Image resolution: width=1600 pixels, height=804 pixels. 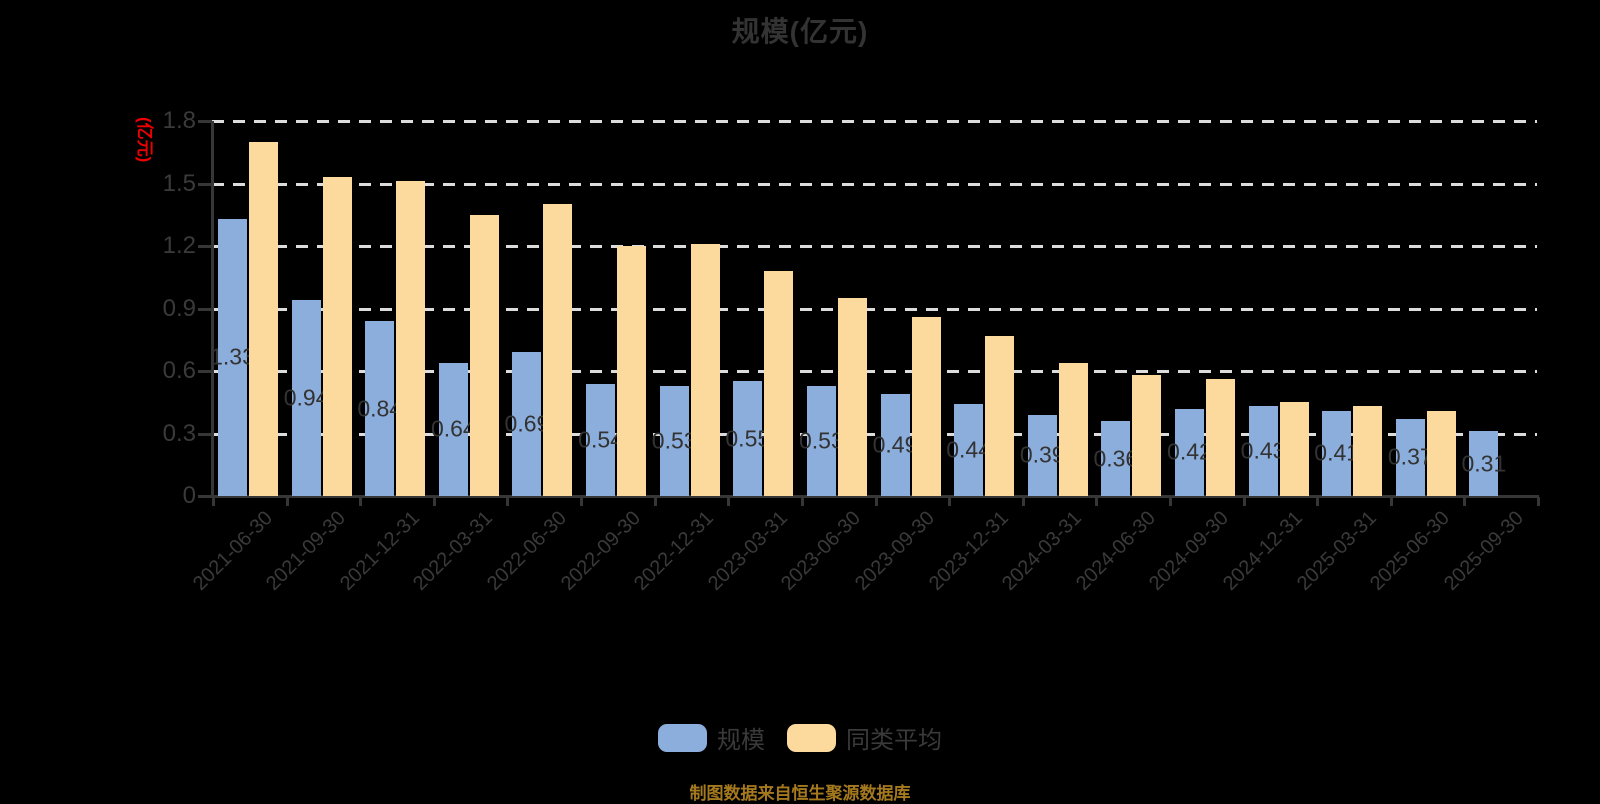 I want to click on bar-value-label: 0.41, so click(x=1337, y=452).